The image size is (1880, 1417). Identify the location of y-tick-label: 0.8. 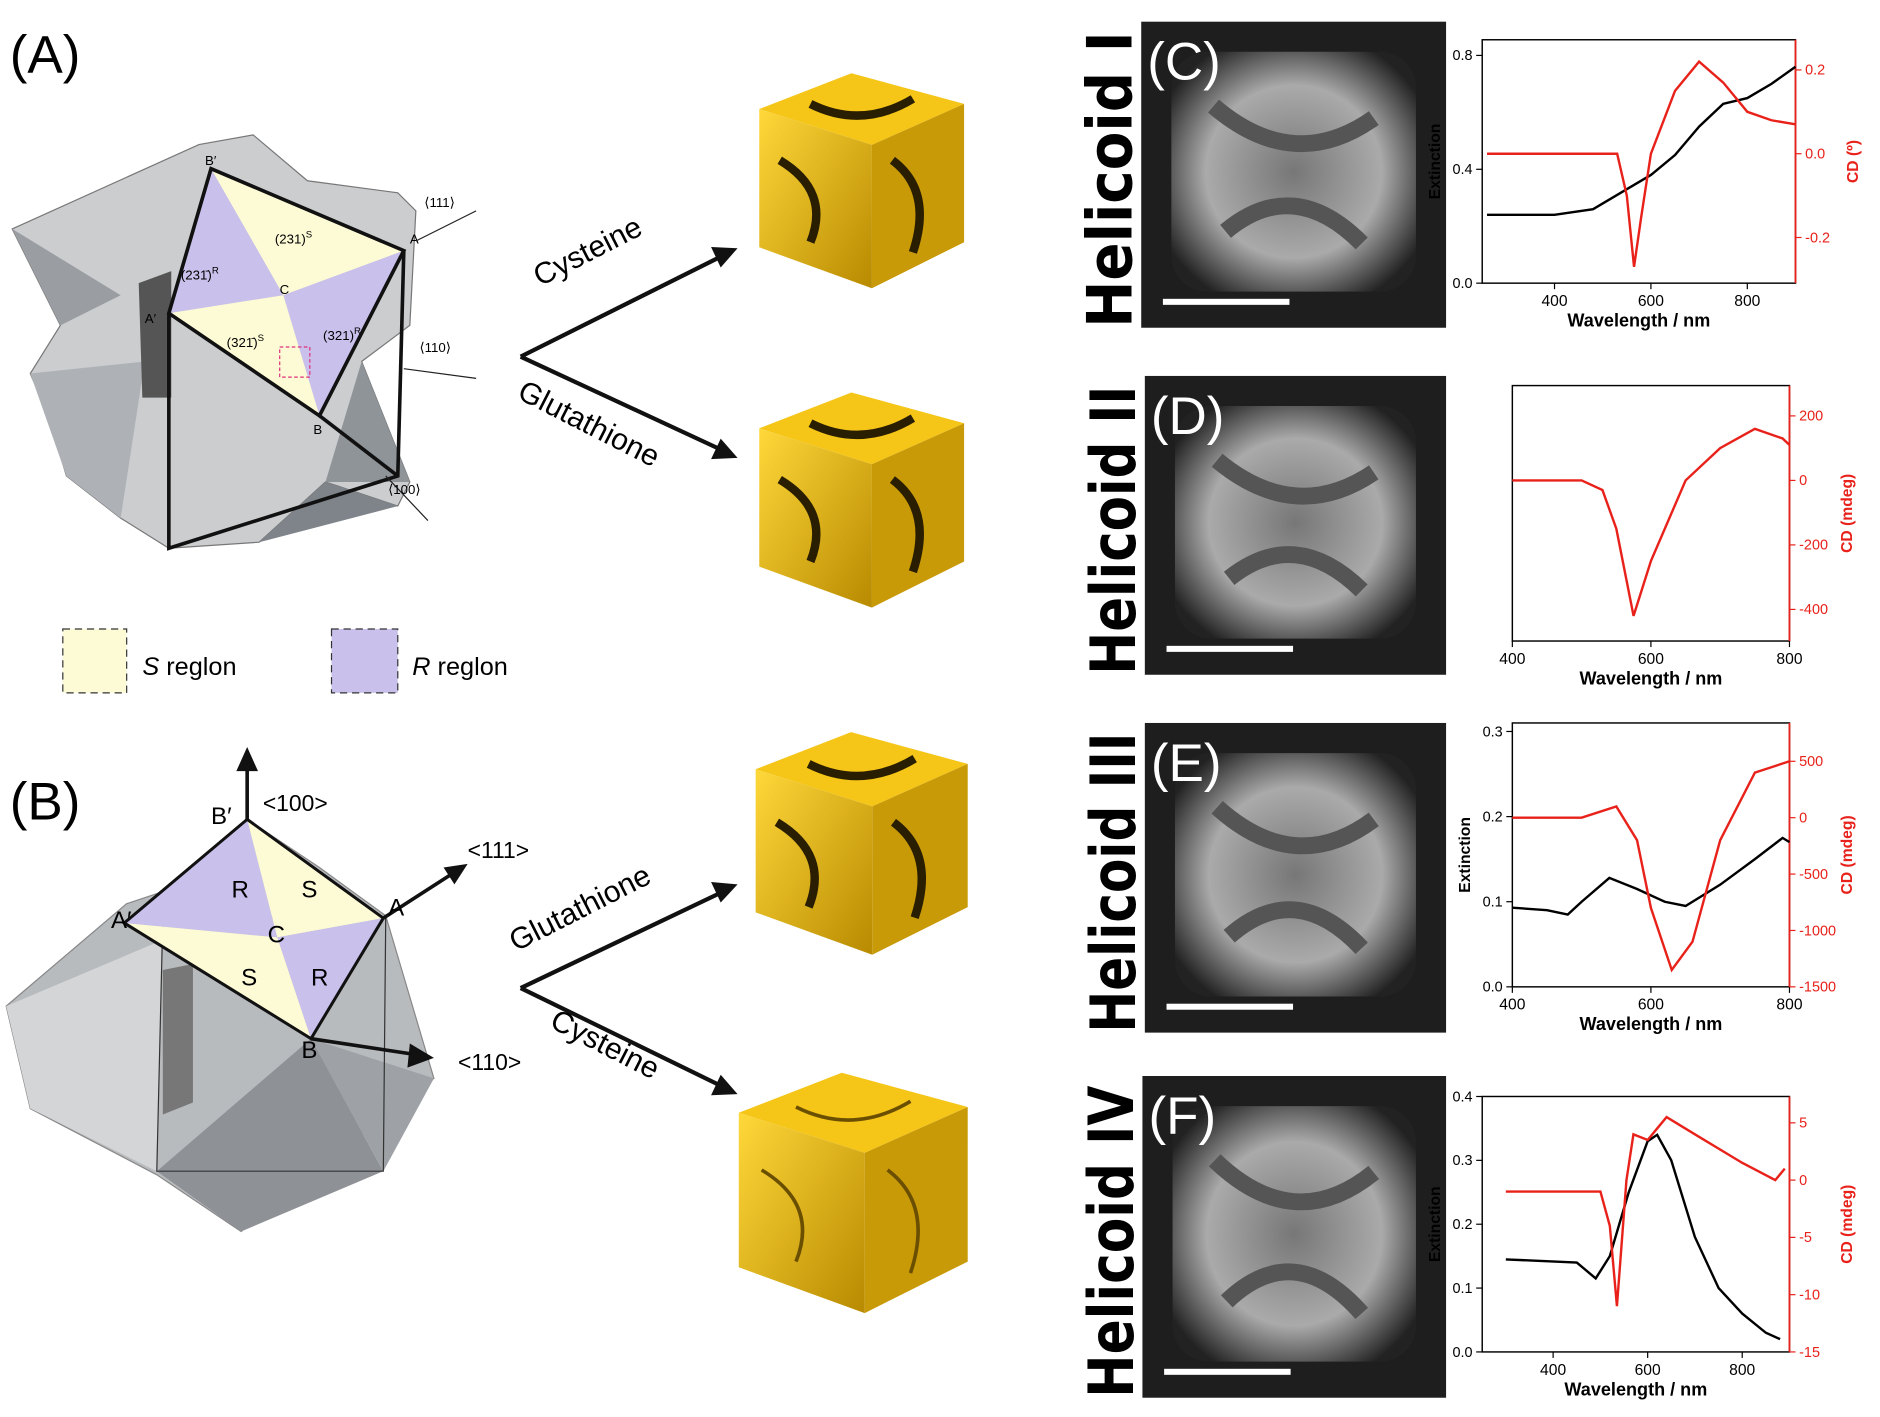
(1463, 56).